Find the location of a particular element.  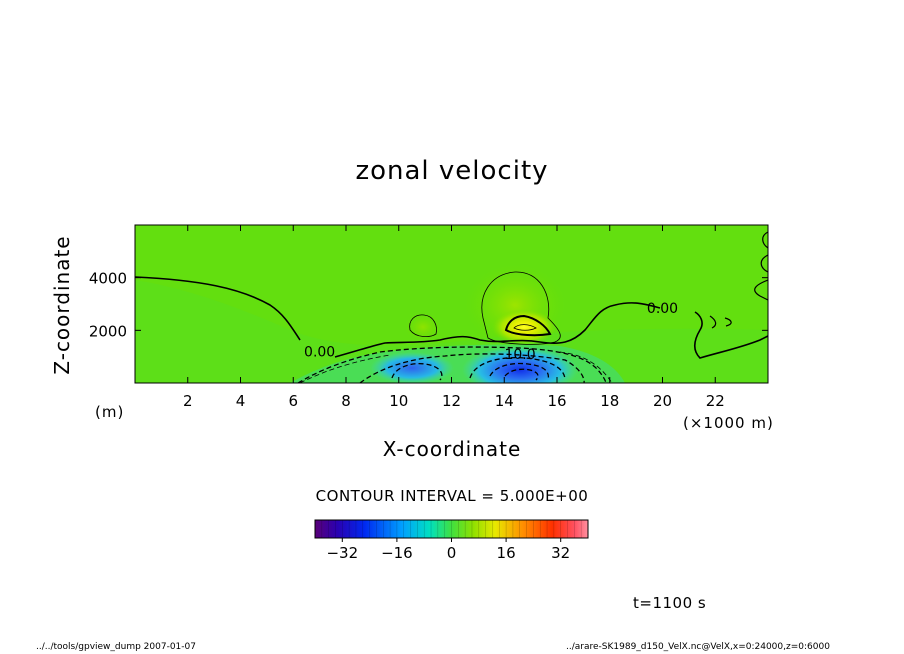

contour-plus15-jet is located at coordinates (525, 327).